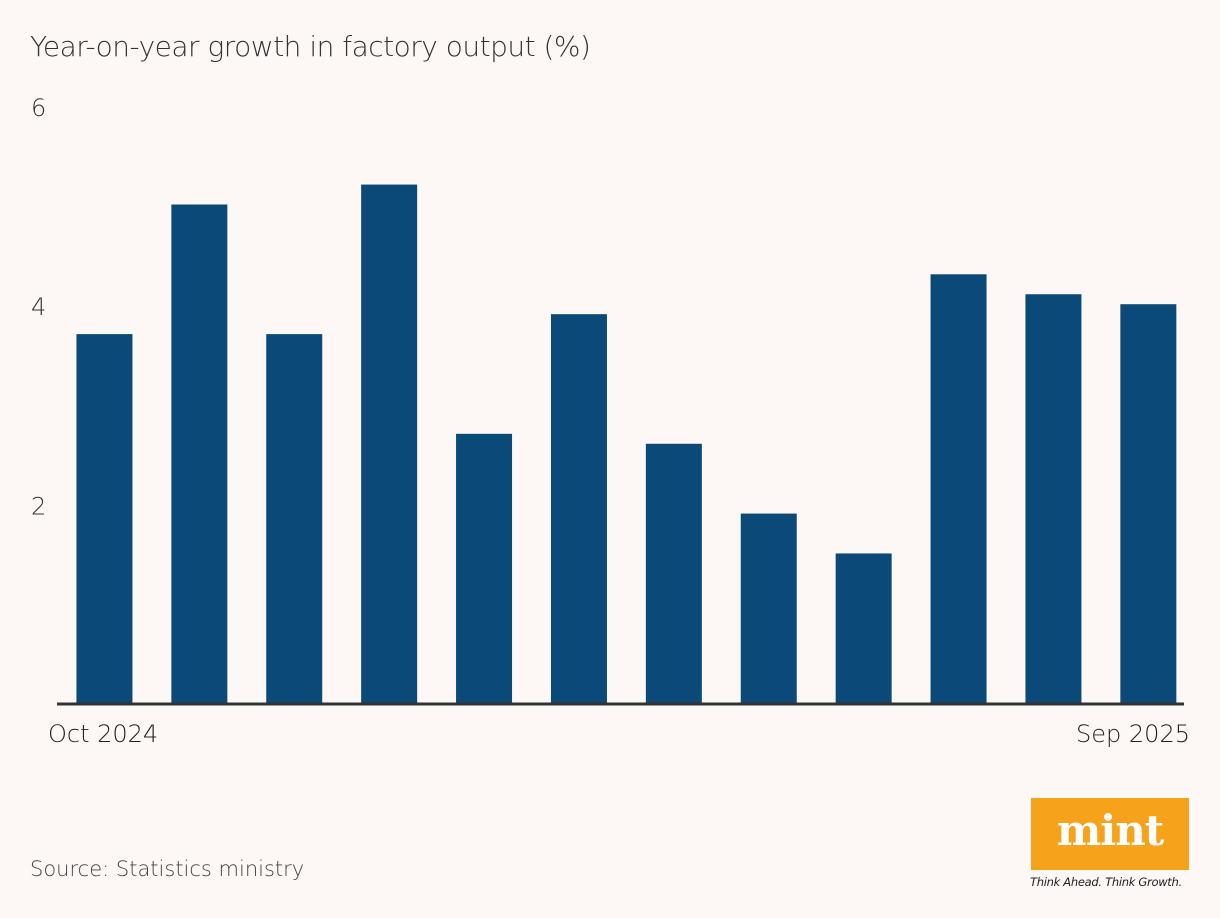  Describe the element at coordinates (578, 508) in the screenshot. I see `bar-mar-2025` at that location.